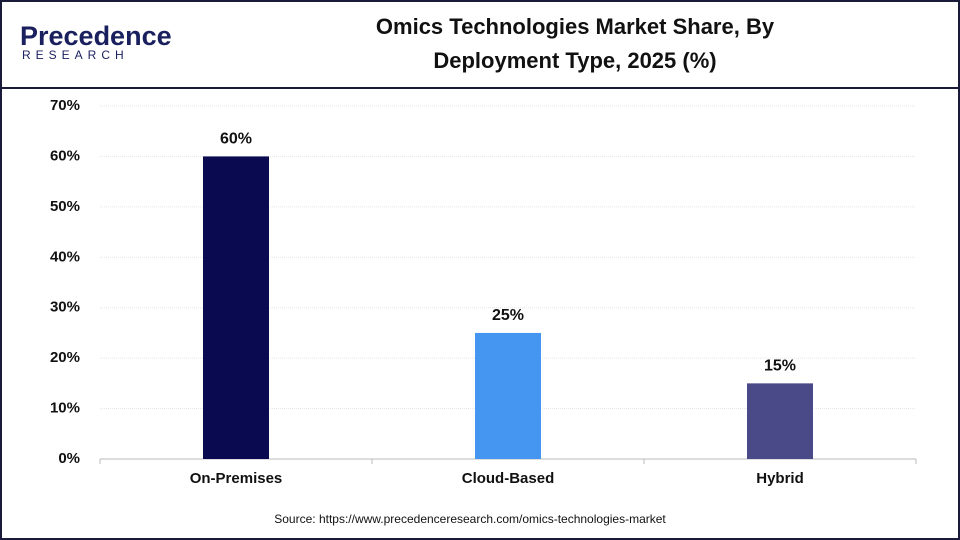 The width and height of the screenshot is (960, 540). Describe the element at coordinates (65, 155) in the screenshot. I see `y-tick-label: 60%` at that location.